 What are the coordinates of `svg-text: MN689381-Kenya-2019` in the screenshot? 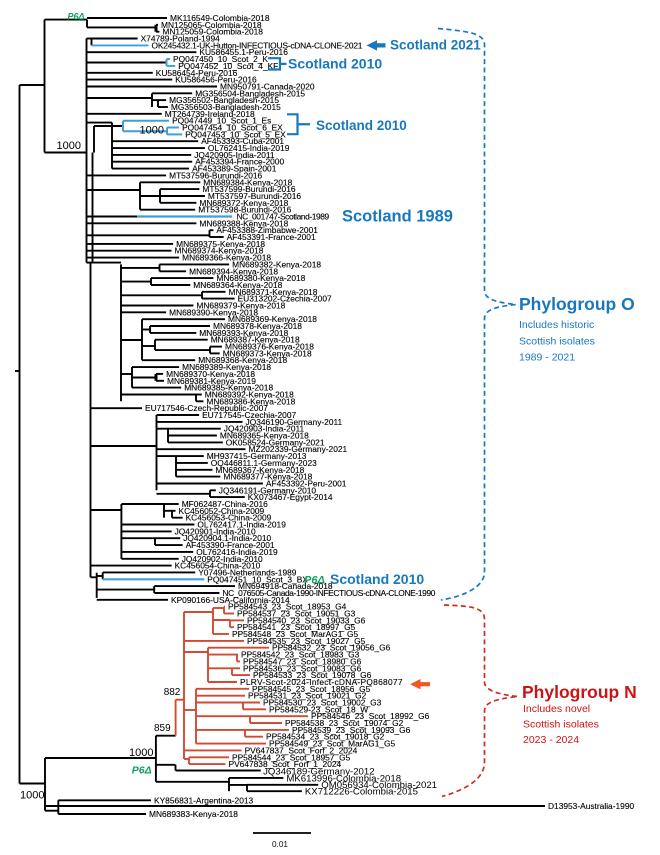 It's located at (211, 381).